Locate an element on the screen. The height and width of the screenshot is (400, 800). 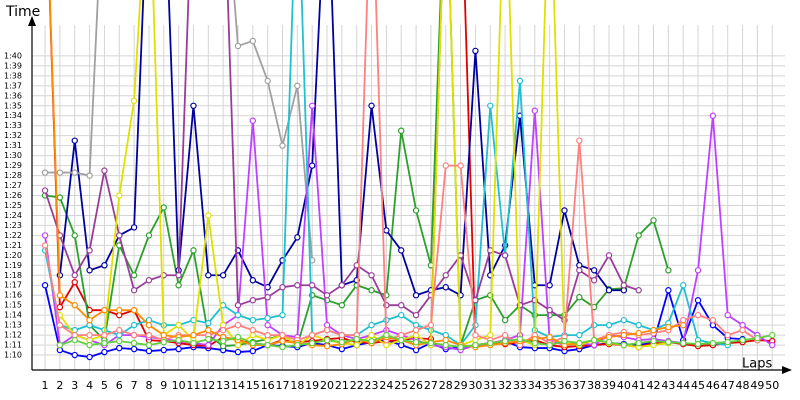
x-tick-label: 44 is located at coordinates (683, 385).